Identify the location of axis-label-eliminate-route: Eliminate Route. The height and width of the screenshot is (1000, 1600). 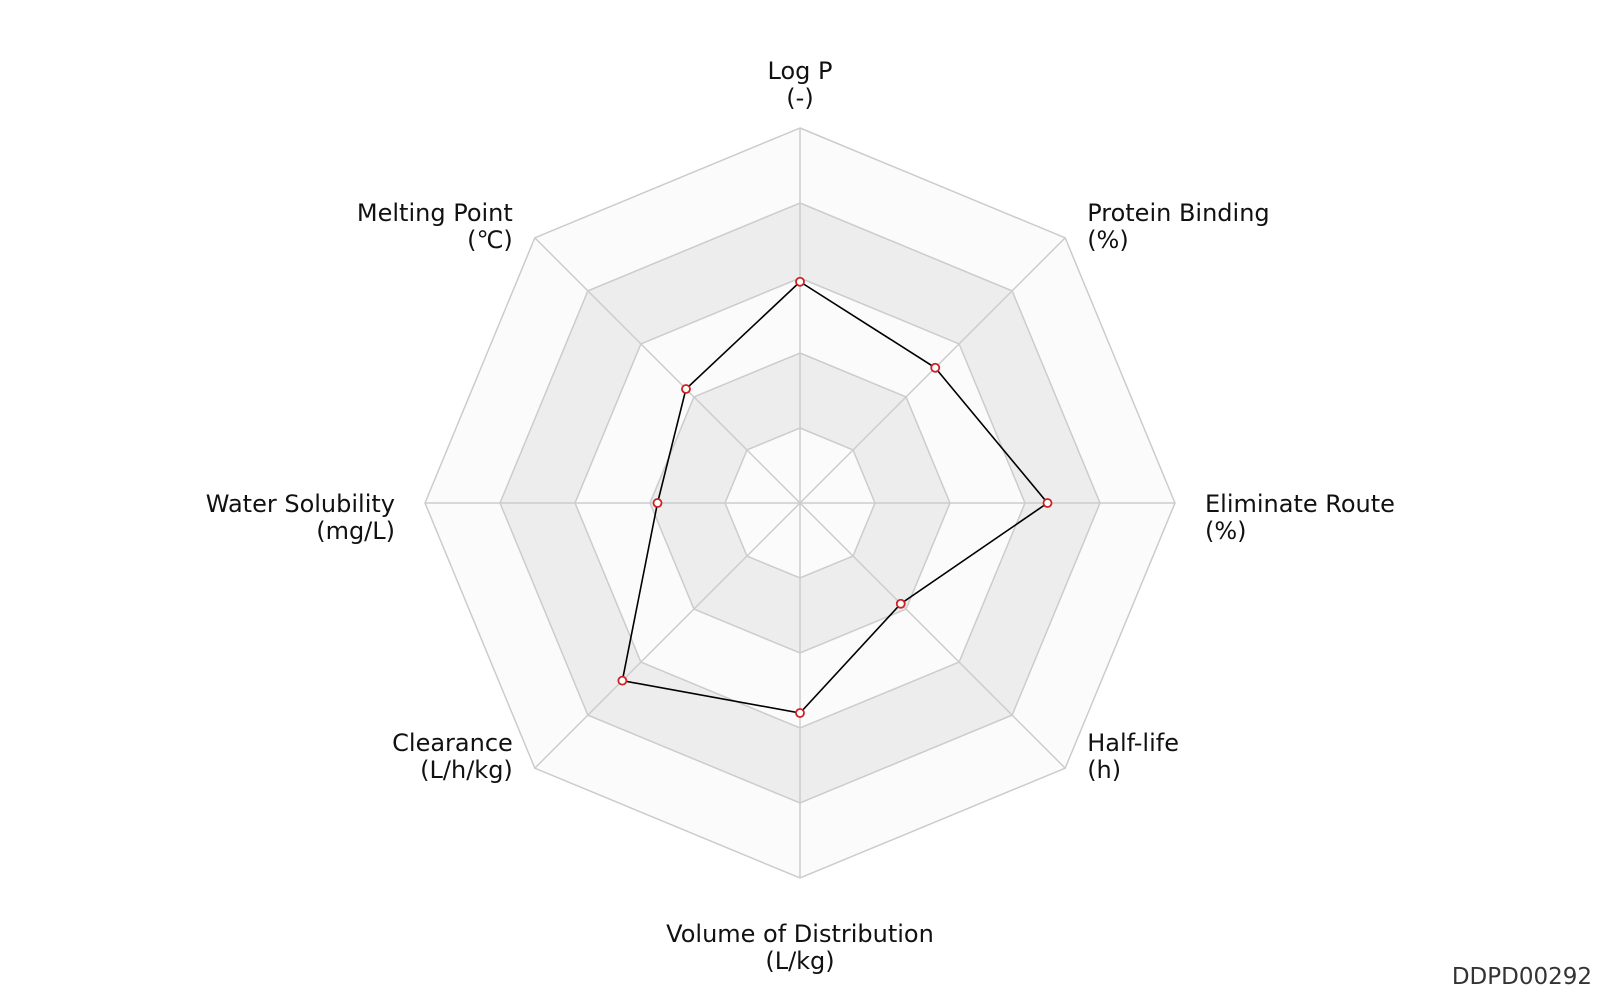
(1300, 504).